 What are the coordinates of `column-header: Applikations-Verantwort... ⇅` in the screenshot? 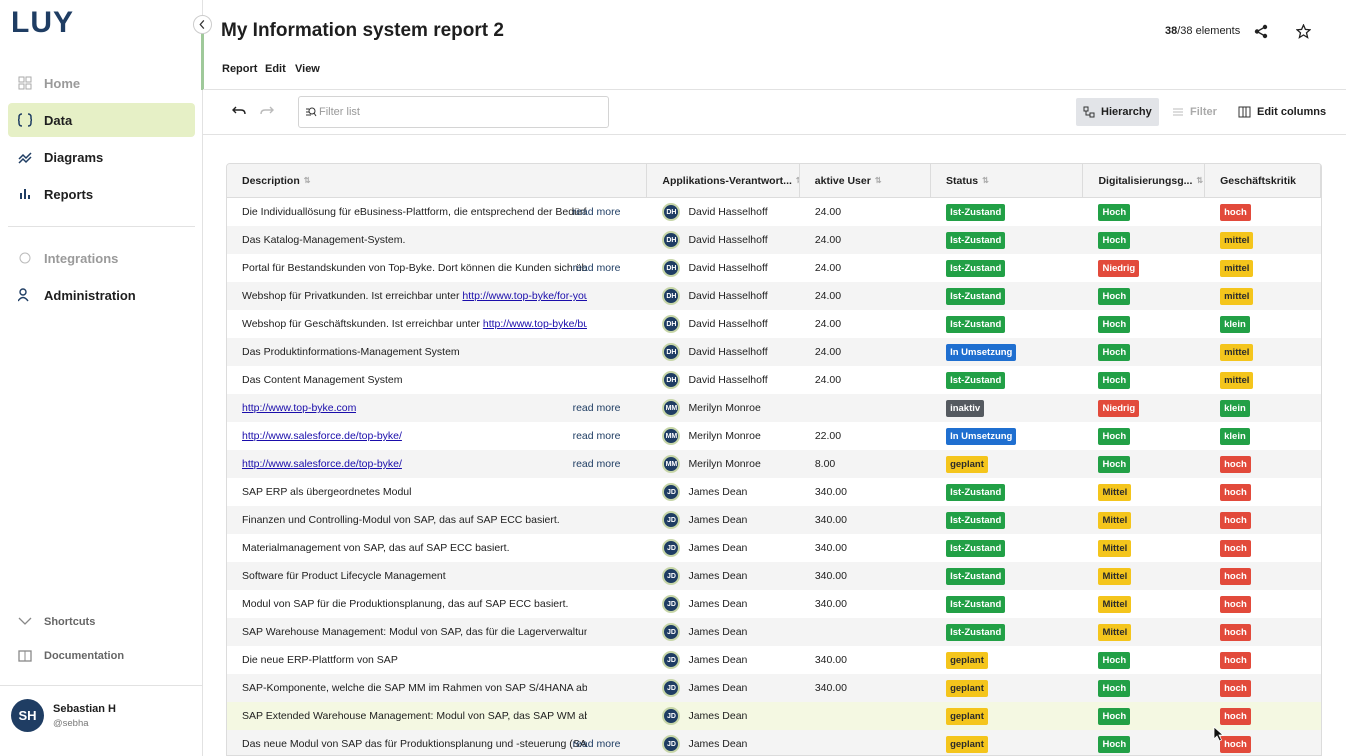 It's located at (723, 180).